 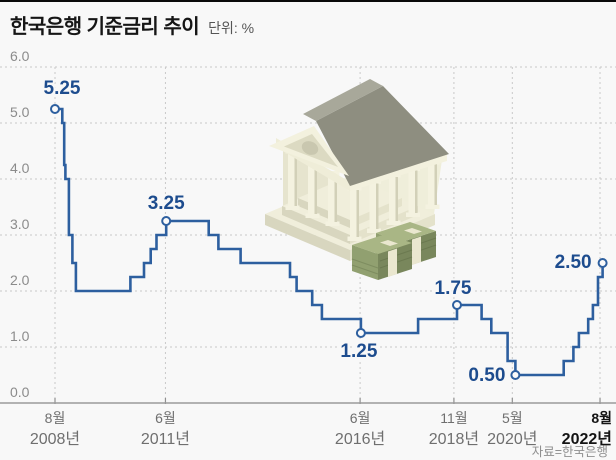 I want to click on y-tick-label: 4.0, so click(x=20, y=168).